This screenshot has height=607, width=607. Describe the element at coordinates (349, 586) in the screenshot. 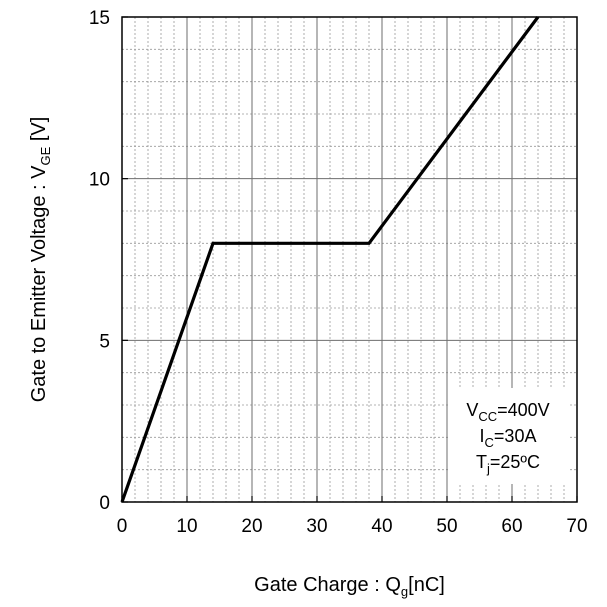

I see `x-axis-title: Gate Charge : Qg[nC]` at that location.